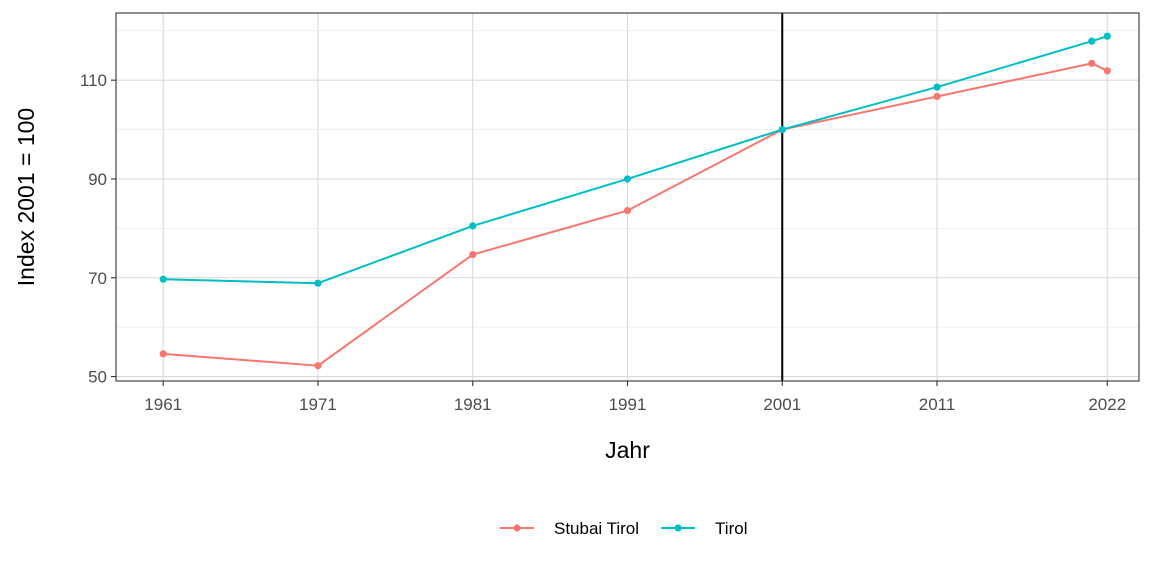  Describe the element at coordinates (731, 528) in the screenshot. I see `legend-label-1: Tirol` at that location.